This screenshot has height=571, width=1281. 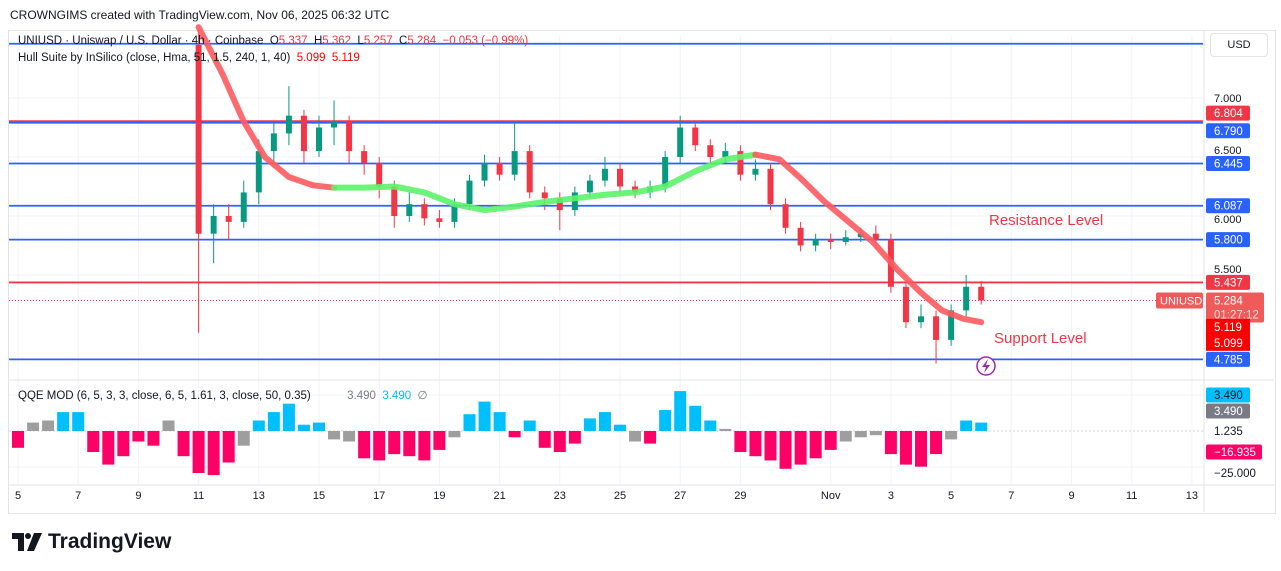 I want to click on resistance-annotation: Resistance Level, so click(x=1046, y=220).